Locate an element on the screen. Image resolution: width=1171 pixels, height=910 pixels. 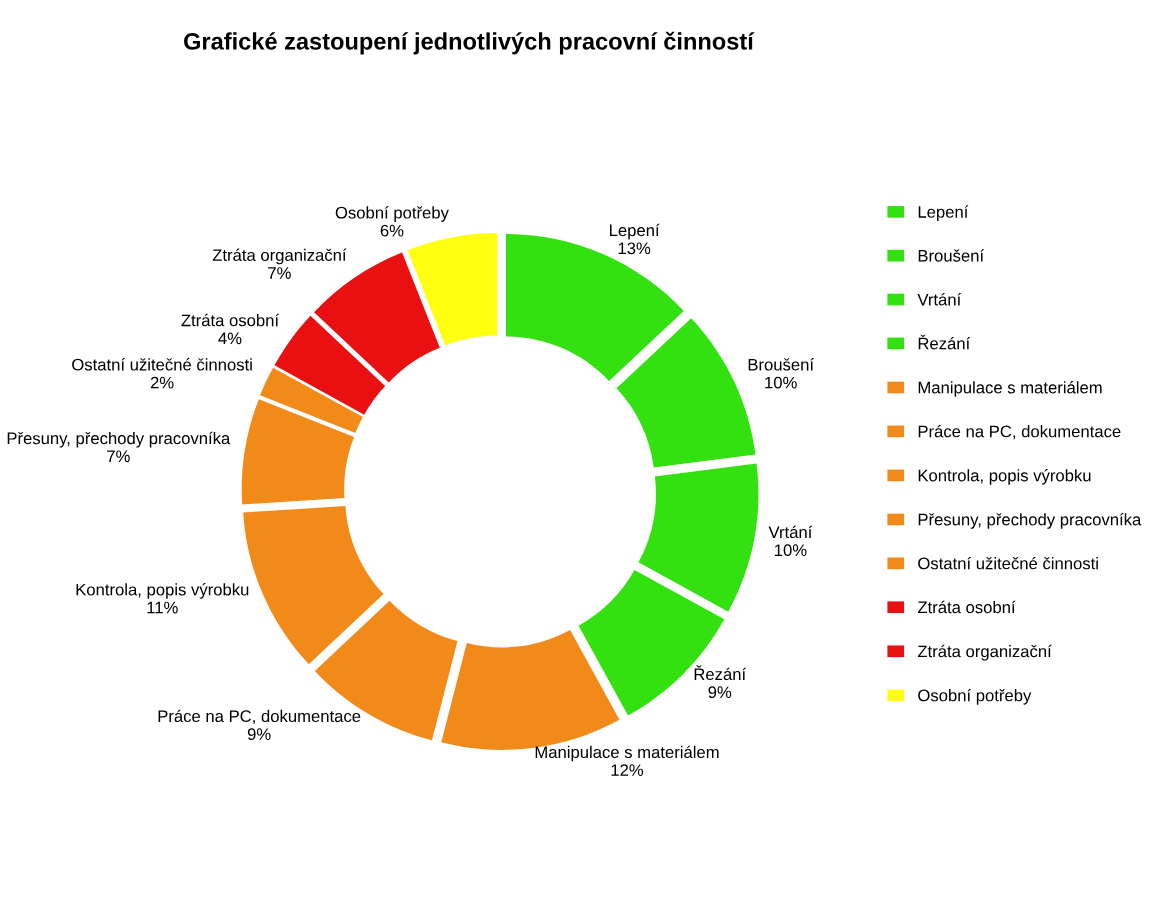
chart-title: Grafické zastoupení jednotlivých pracovní činností is located at coordinates (469, 43).